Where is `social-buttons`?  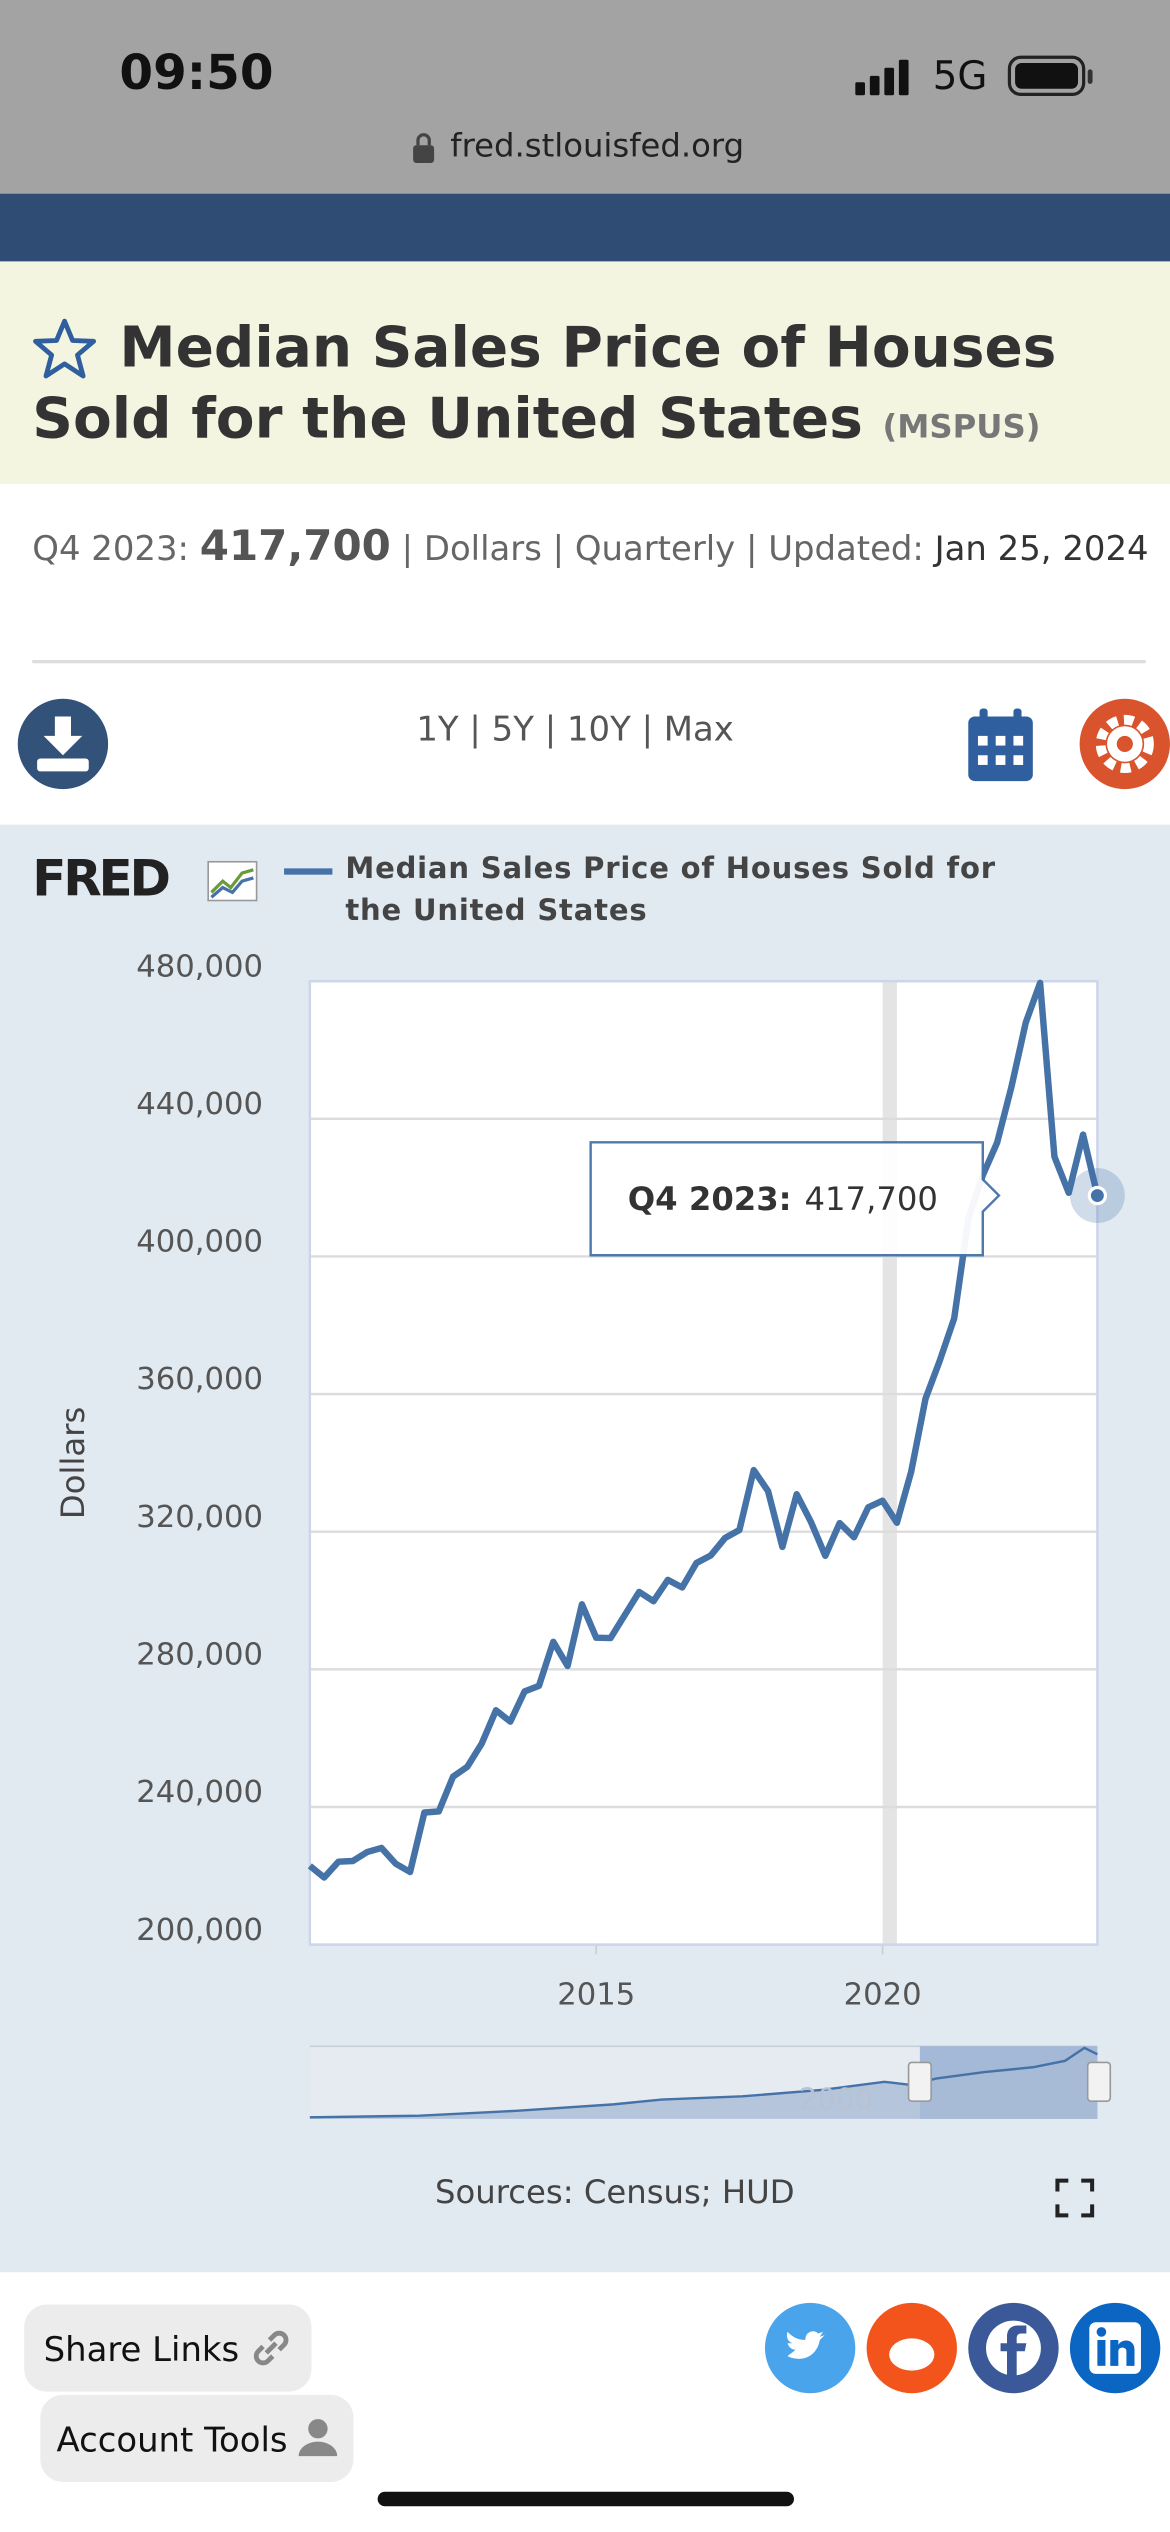
social-buttons is located at coordinates (962, 2348).